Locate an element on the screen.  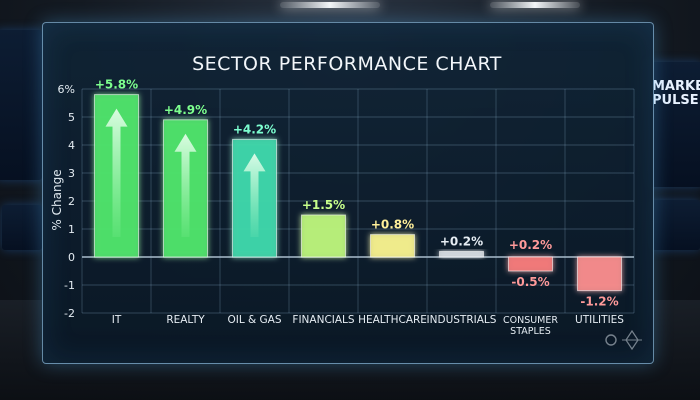
x-tick-label: STAPLES is located at coordinates (530, 331).